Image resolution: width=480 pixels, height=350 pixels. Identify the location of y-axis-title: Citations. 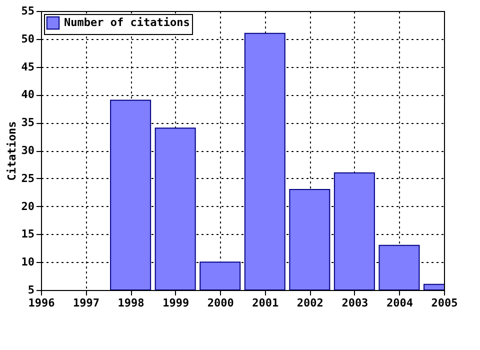
(11, 151).